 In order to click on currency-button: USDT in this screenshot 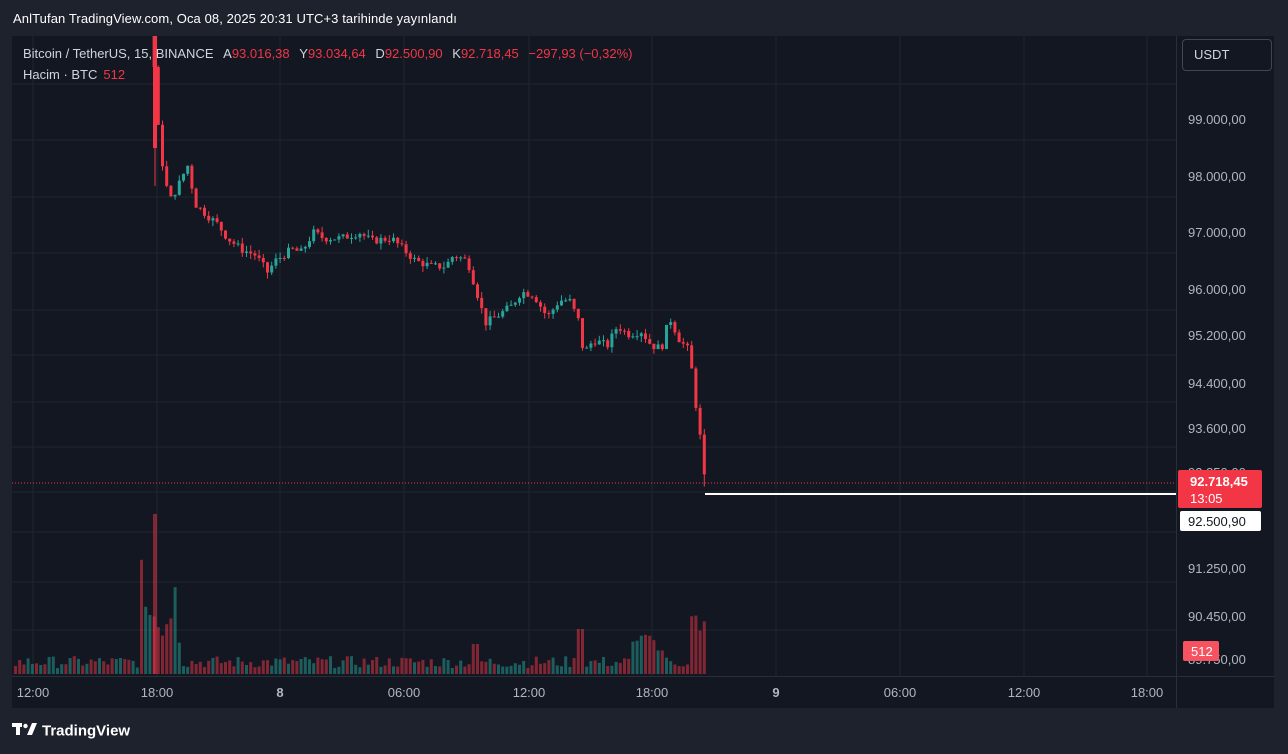, I will do `click(1227, 55)`.